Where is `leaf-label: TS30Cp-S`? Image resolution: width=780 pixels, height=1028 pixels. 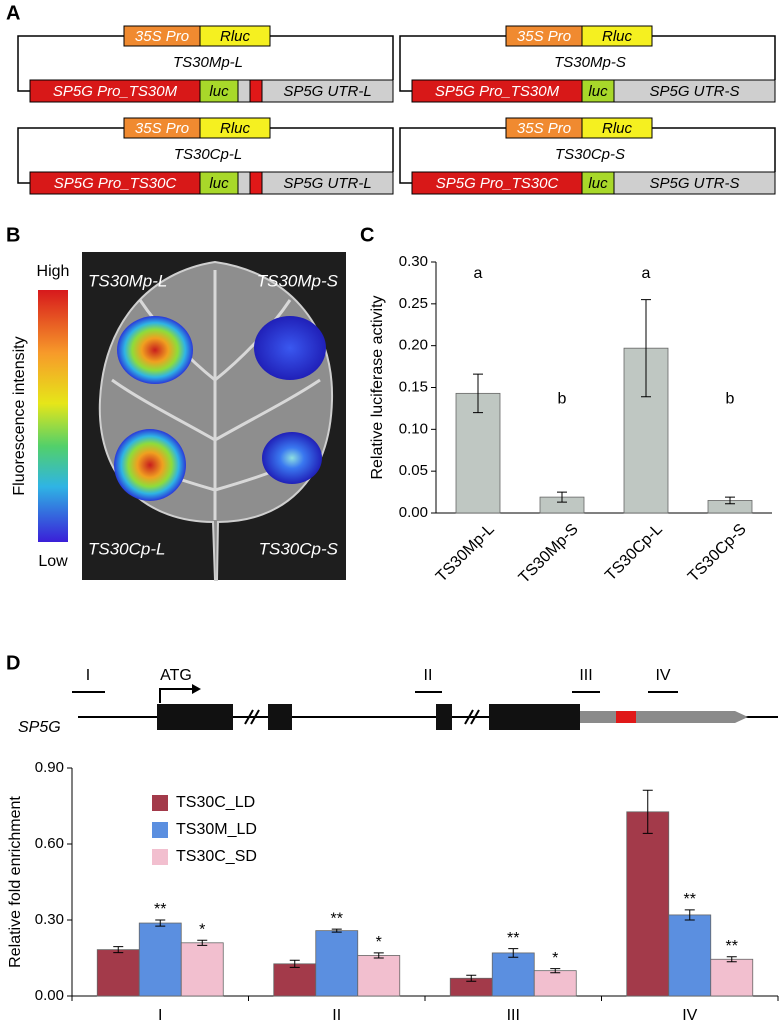
leaf-label: TS30Cp-S is located at coordinates (299, 548).